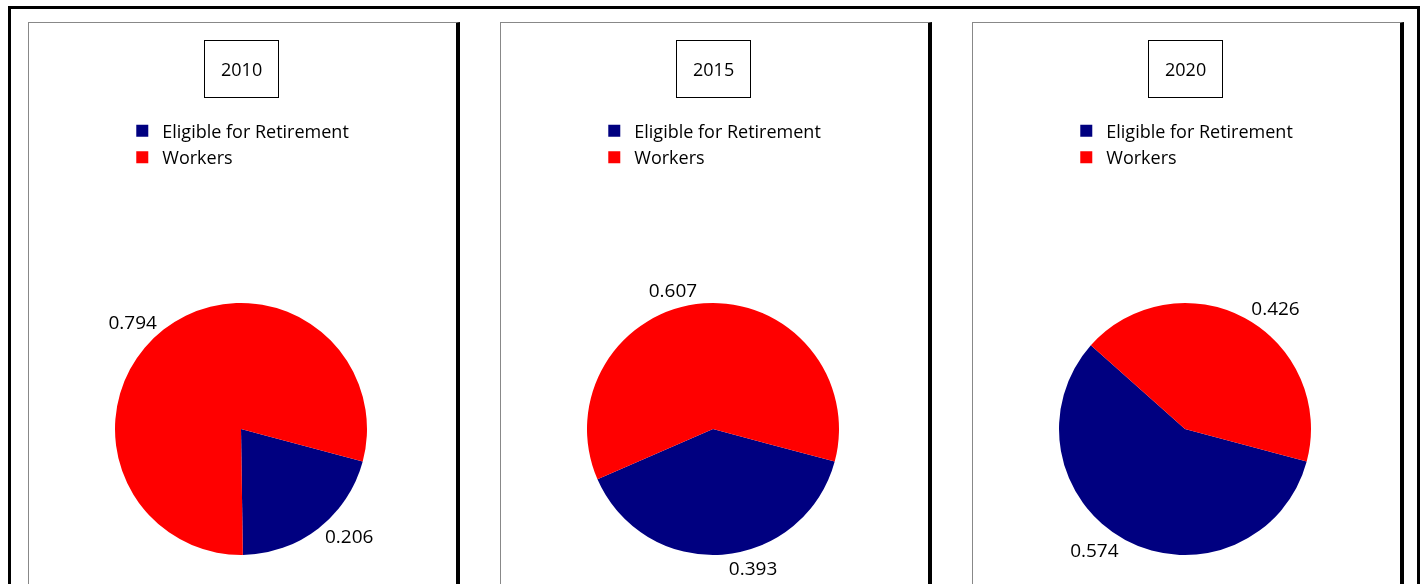 The width and height of the screenshot is (1425, 584). I want to click on data-label: 0.794, so click(133, 321).